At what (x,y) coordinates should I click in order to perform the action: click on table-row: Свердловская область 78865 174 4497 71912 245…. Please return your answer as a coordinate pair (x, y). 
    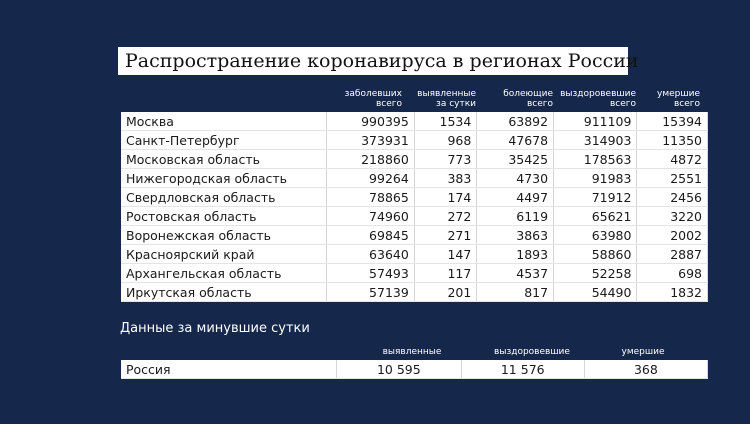
    Looking at the image, I should click on (414, 197).